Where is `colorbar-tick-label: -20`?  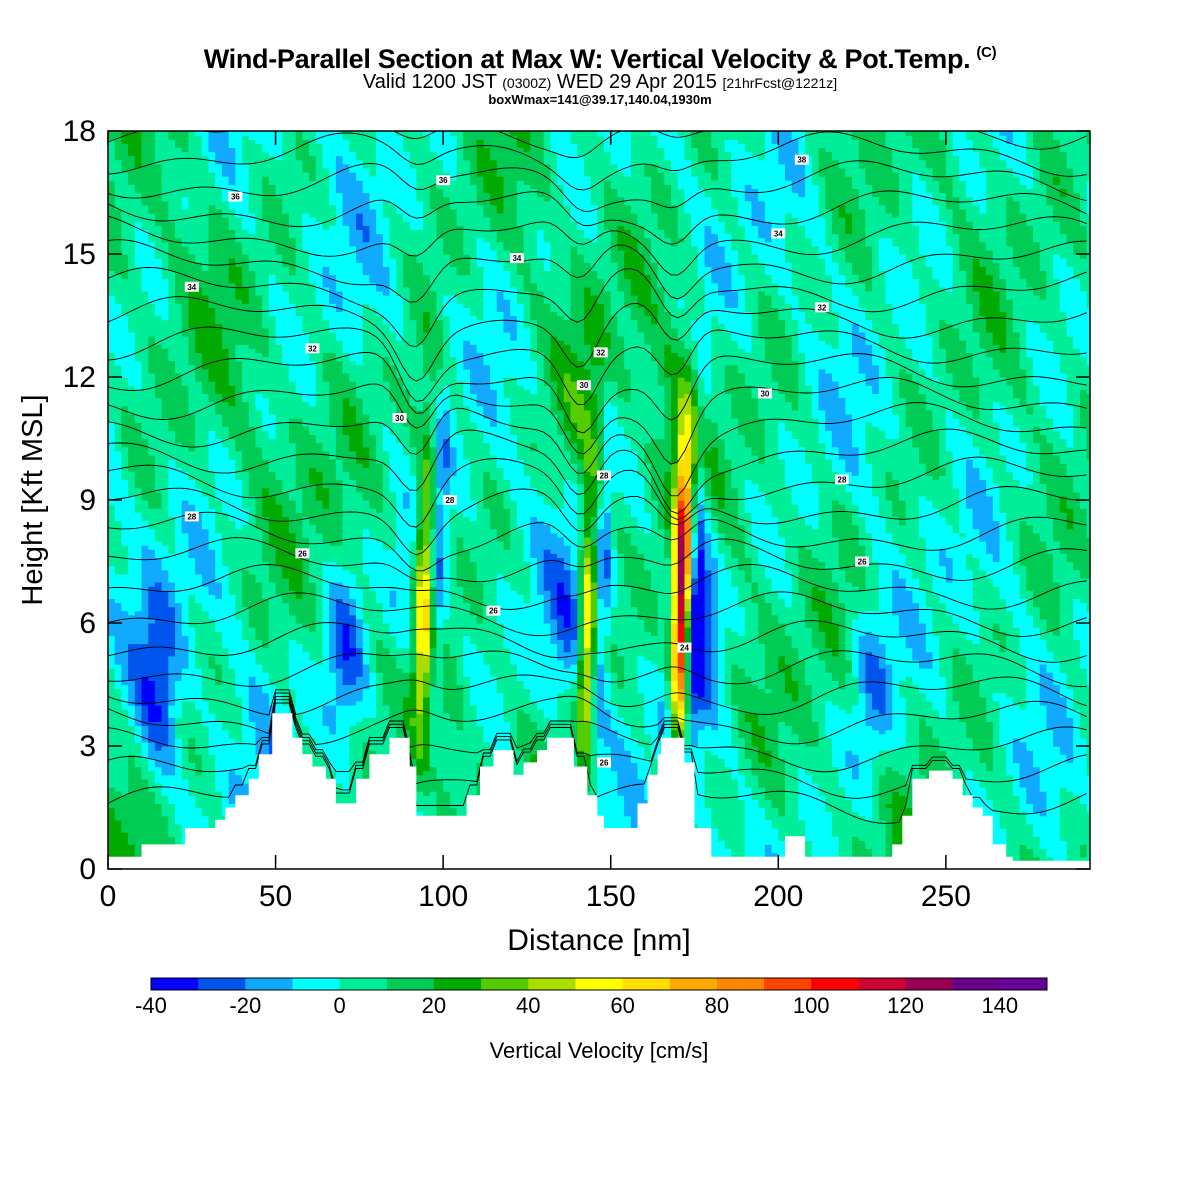
colorbar-tick-label: -20 is located at coordinates (245, 1005).